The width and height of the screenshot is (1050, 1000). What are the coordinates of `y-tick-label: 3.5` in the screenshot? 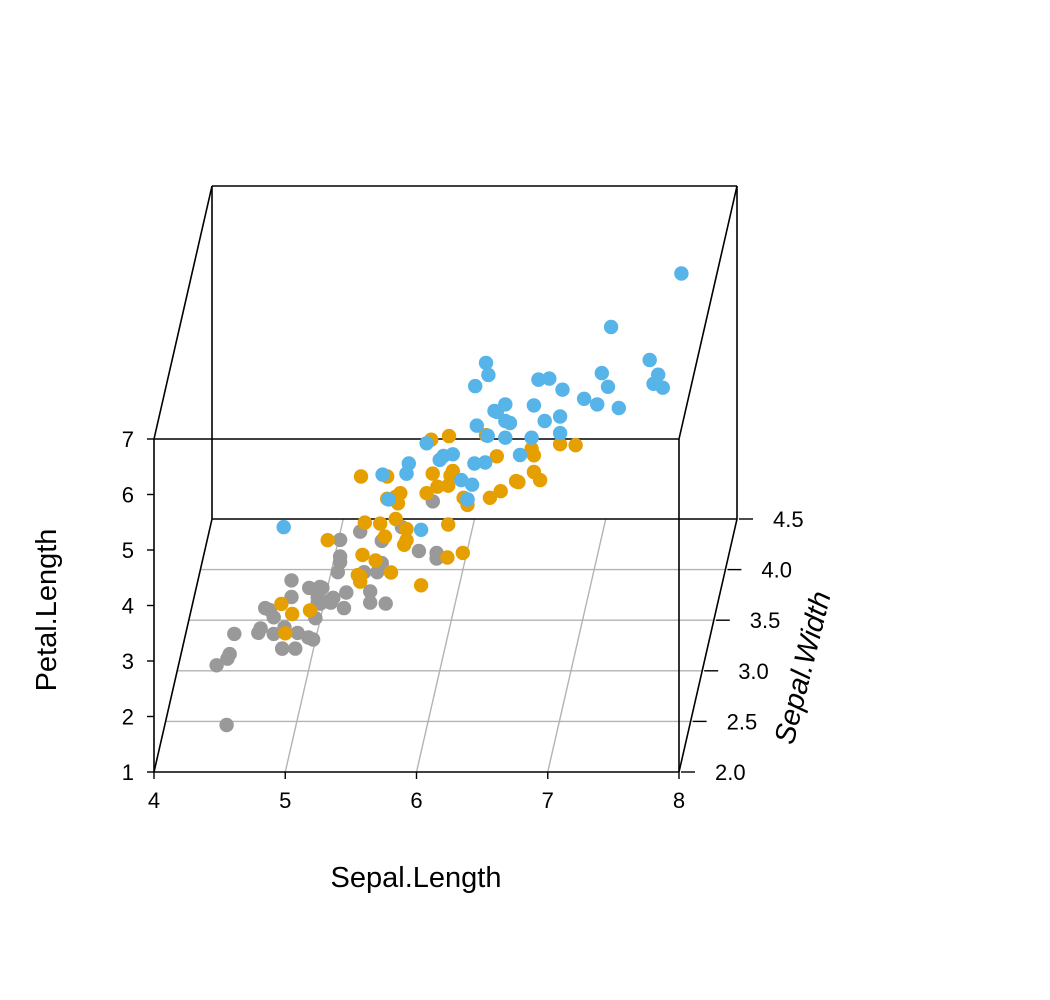 It's located at (765, 620).